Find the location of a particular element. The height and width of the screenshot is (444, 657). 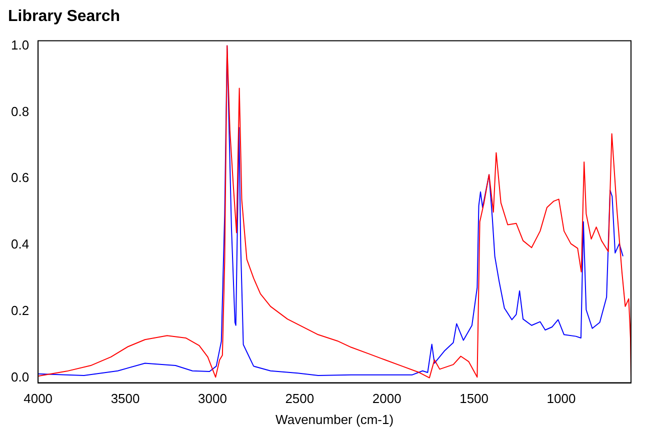

x-tick-label: 1500 is located at coordinates (474, 398).